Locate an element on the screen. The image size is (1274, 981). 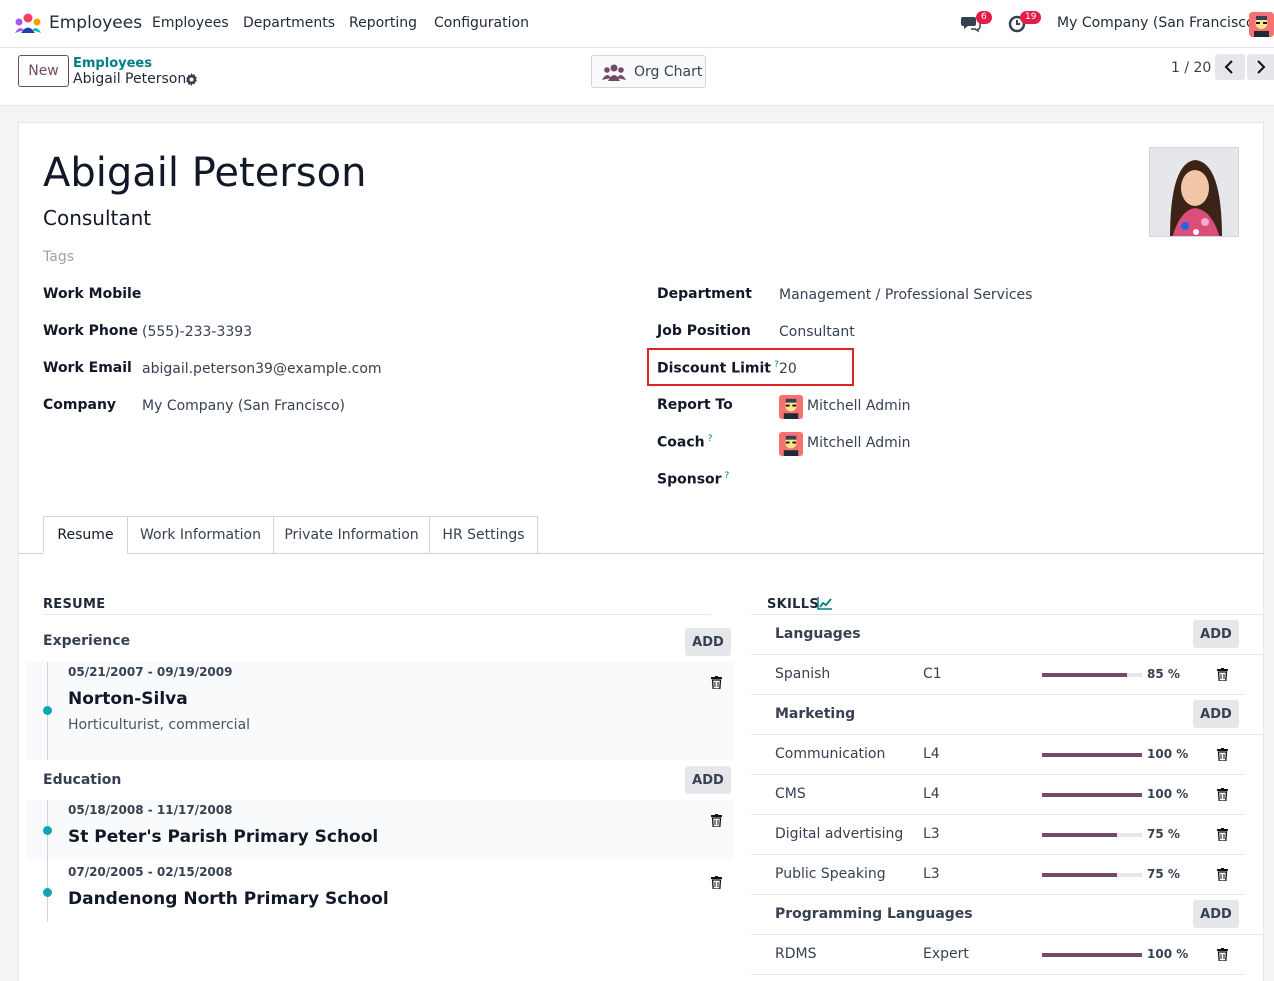
breadcrumb-current: Abigail Peterson is located at coordinates (130, 79).